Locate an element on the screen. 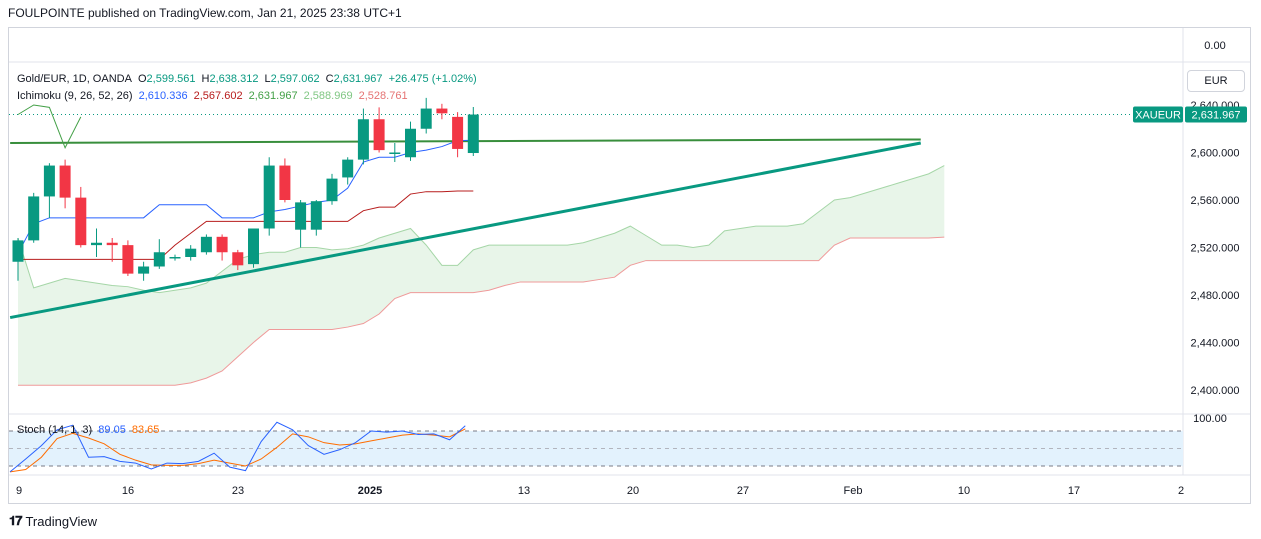  price-tick-label: 2,520.000 is located at coordinates (1215, 249).